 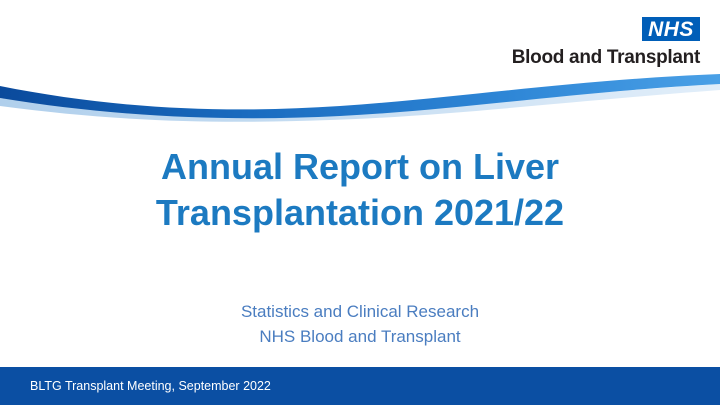 I want to click on footer-bar: BLTG Transplant Meeting, September 2022, so click(x=360, y=386).